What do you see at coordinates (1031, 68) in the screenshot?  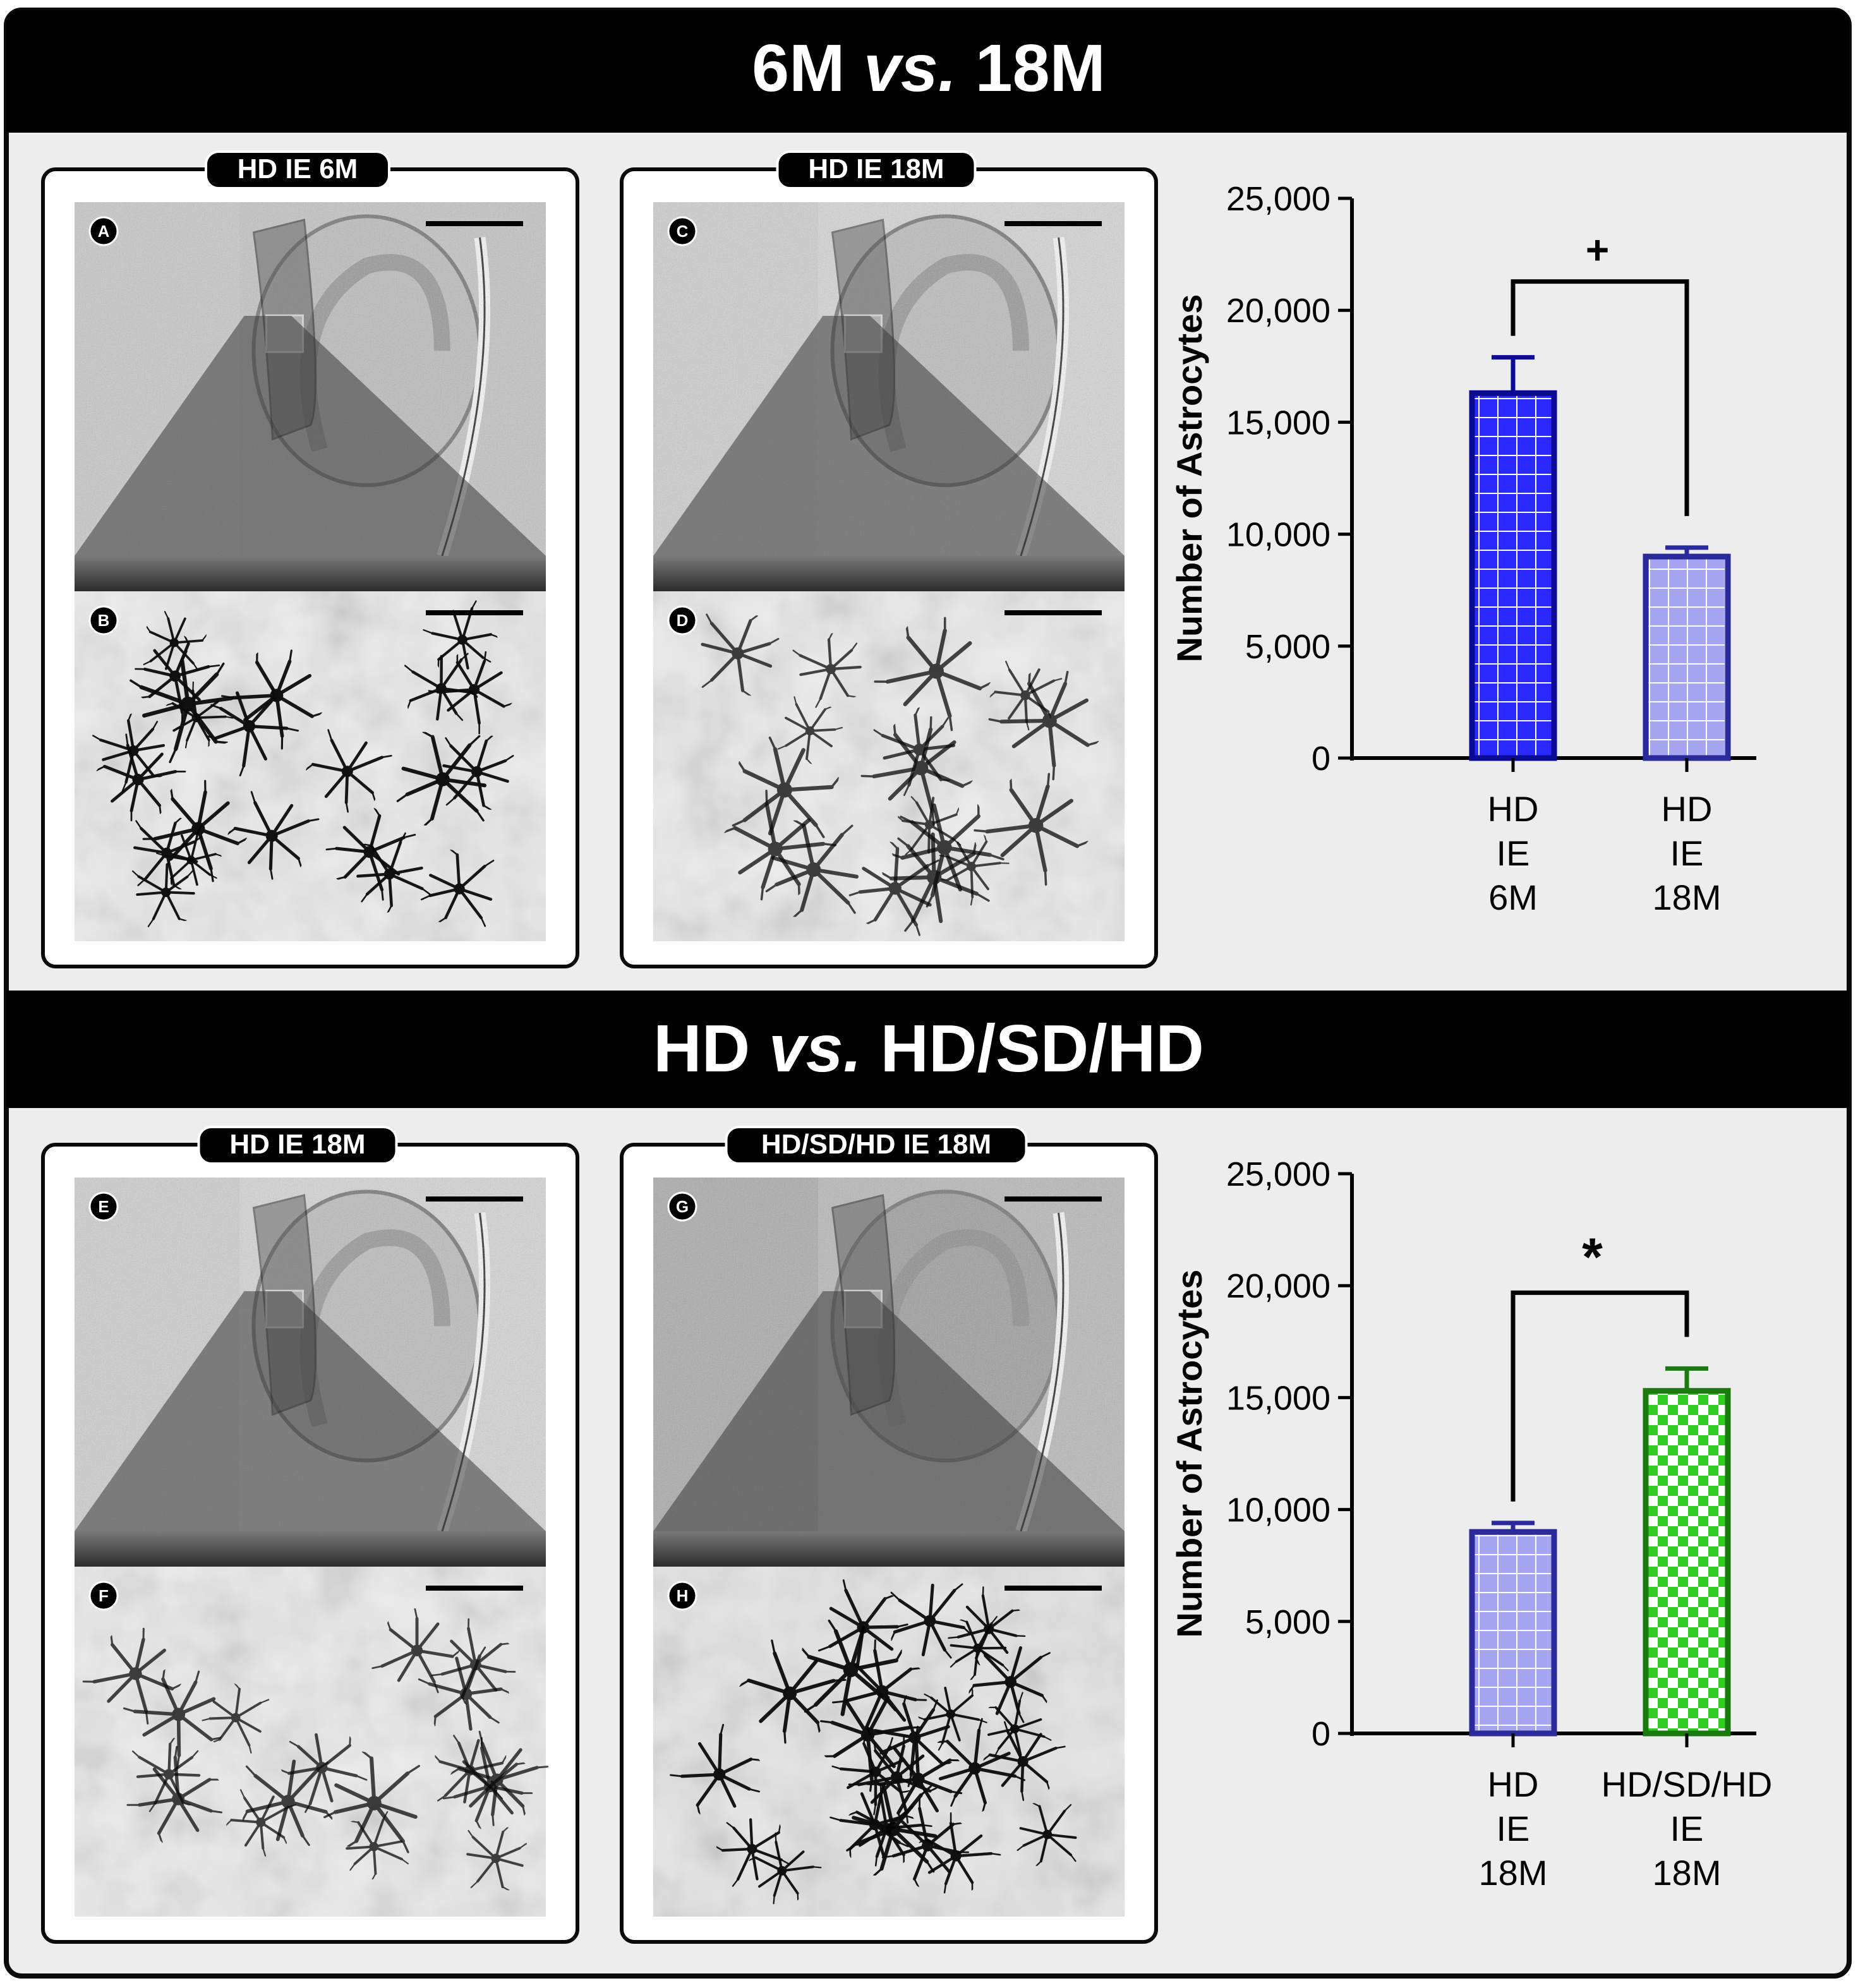 I see `section-title-part: 18M` at bounding box center [1031, 68].